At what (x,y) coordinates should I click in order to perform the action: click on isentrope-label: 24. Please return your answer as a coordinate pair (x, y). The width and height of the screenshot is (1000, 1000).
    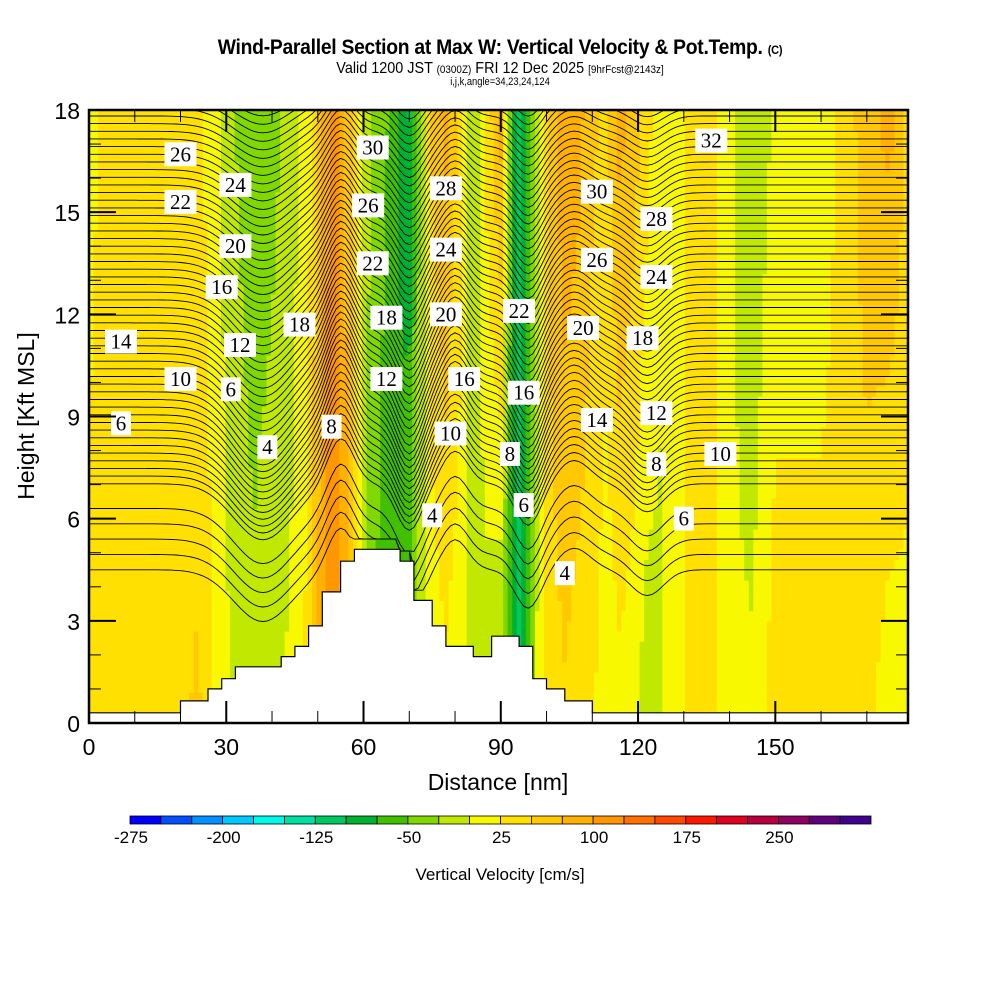
    Looking at the image, I should click on (656, 276).